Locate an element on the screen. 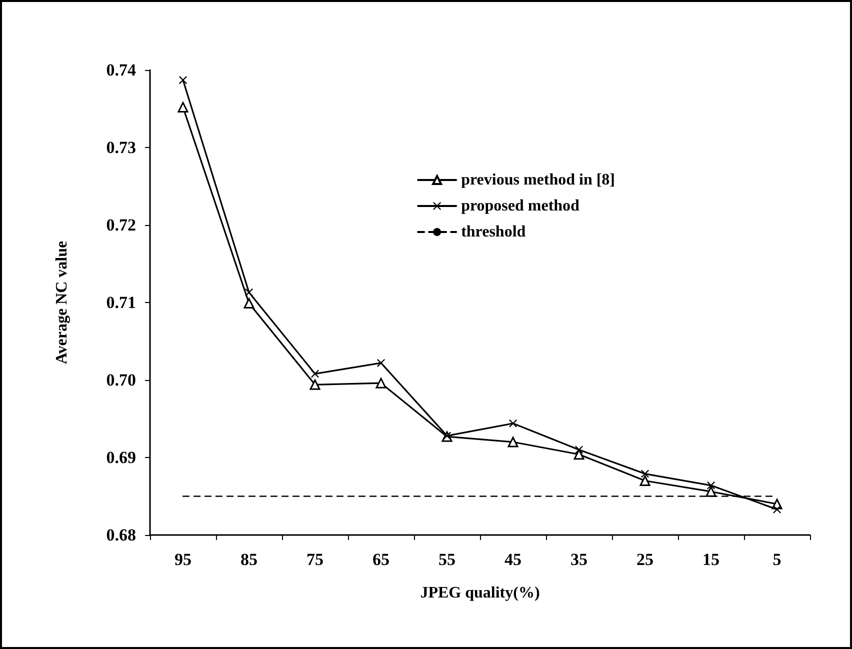  y-tick-label: 0.73 is located at coordinates (121, 147).